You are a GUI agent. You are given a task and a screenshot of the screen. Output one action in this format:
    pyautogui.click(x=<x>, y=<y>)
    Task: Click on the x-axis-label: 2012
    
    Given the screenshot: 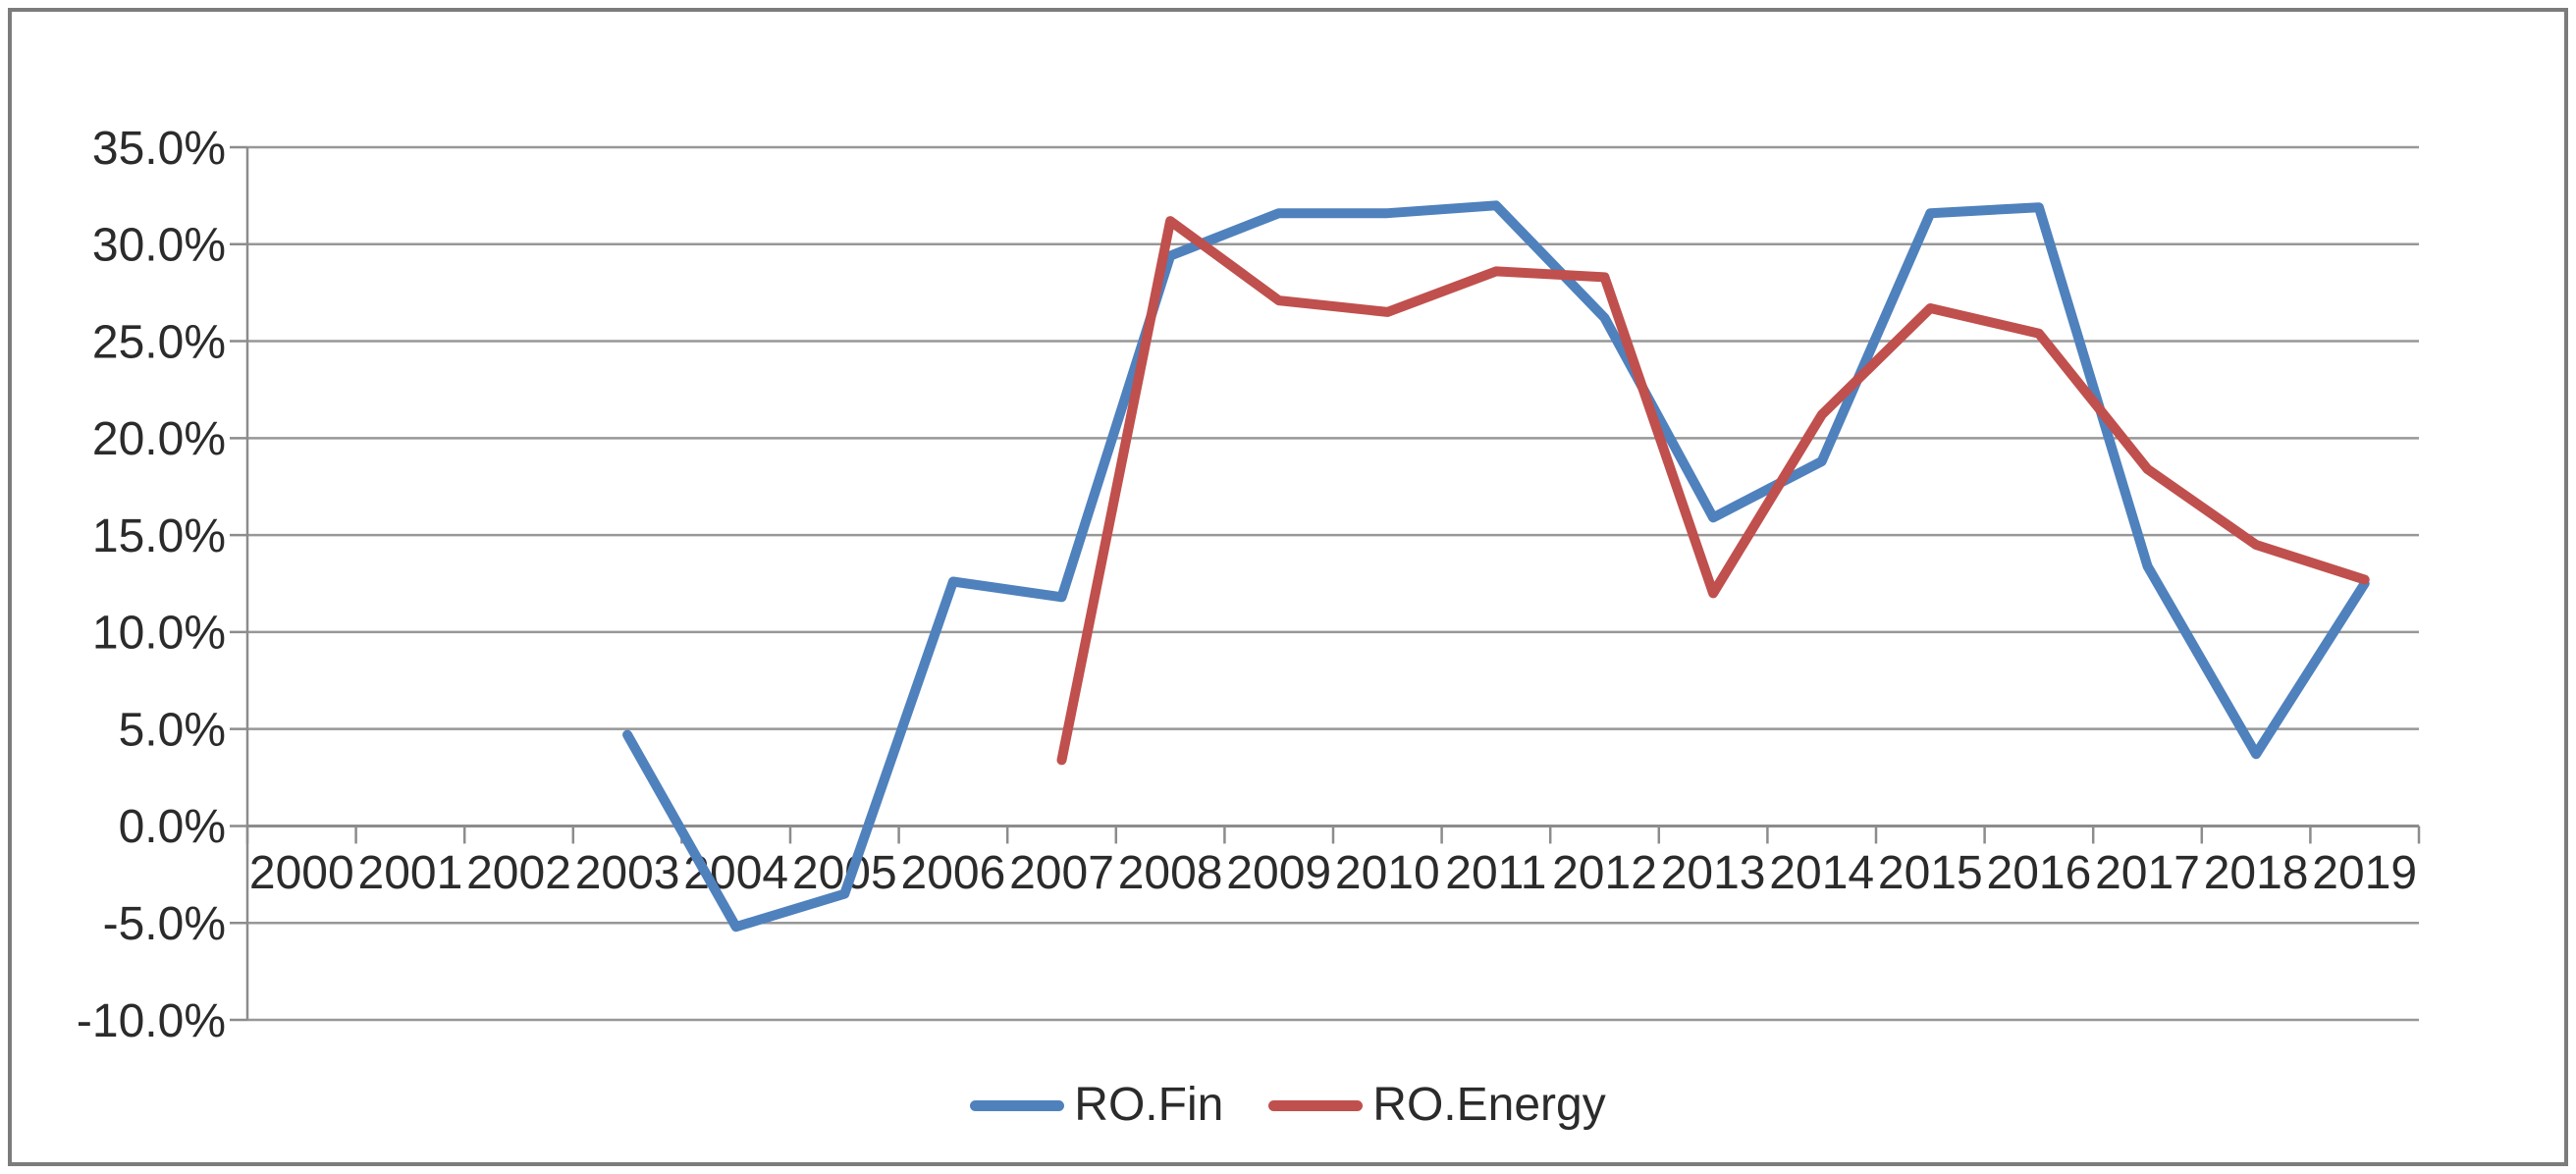 What is the action you would take?
    pyautogui.click(x=1604, y=873)
    